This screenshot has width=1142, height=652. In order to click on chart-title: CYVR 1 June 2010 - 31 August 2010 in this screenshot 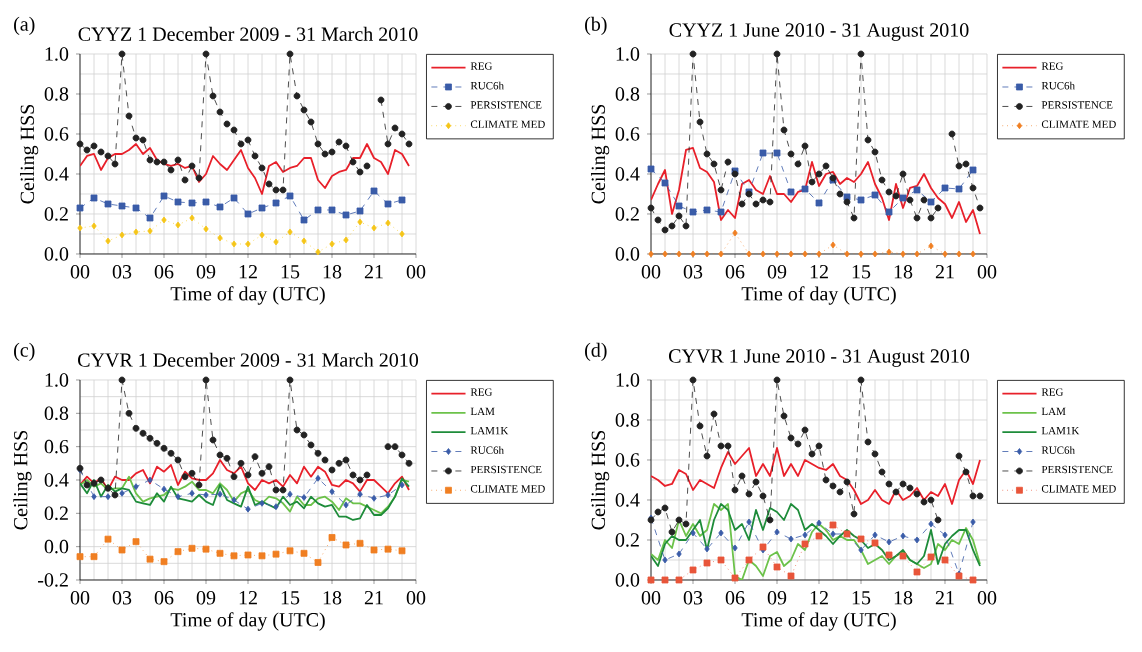, I will do `click(819, 358)`.